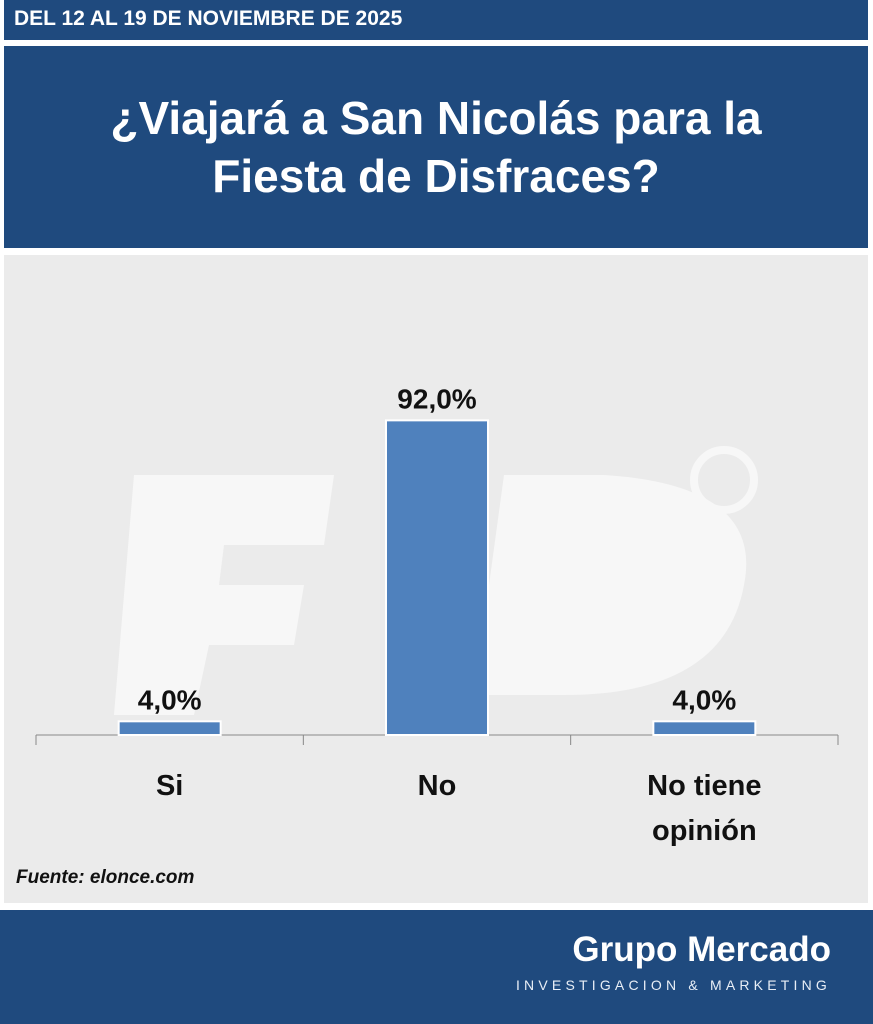 This screenshot has height=1024, width=873. What do you see at coordinates (704, 831) in the screenshot?
I see `category-label: opinión` at bounding box center [704, 831].